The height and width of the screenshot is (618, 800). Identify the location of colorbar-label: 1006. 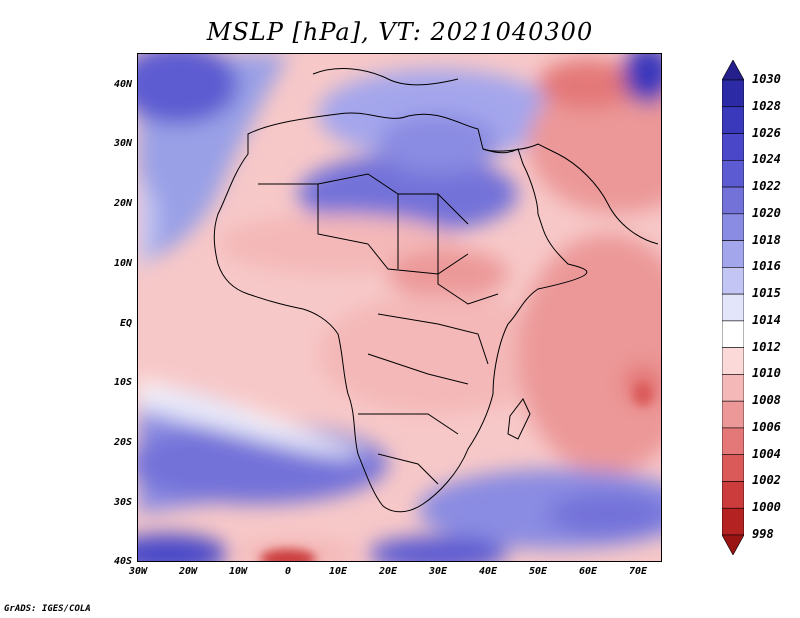
(766, 426).